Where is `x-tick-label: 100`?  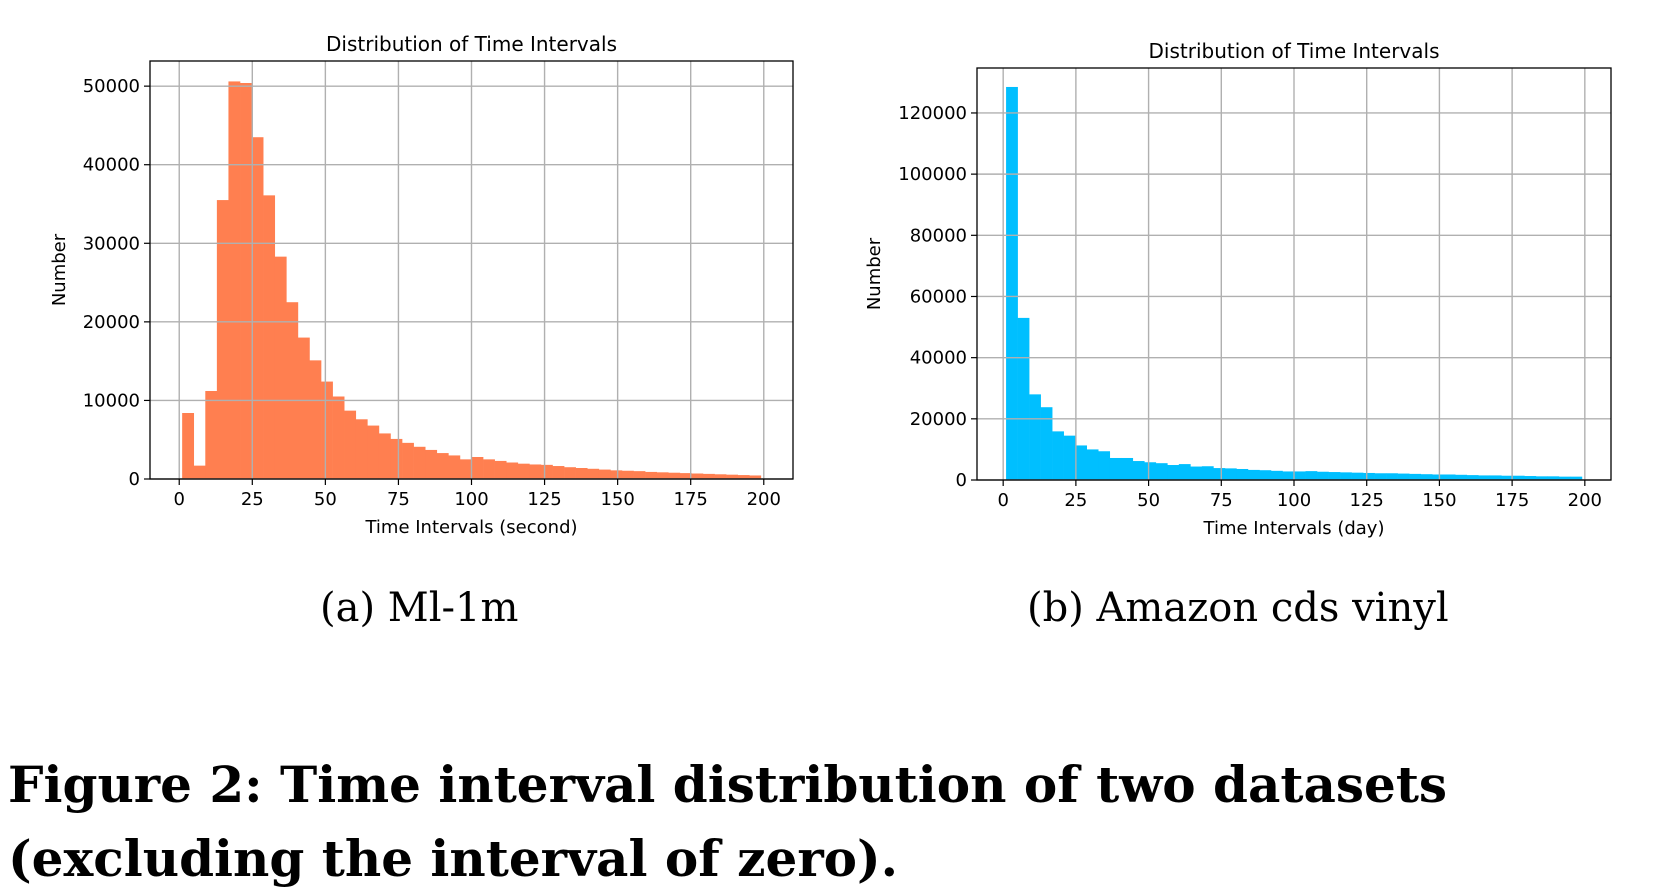
x-tick-label: 100 is located at coordinates (471, 499).